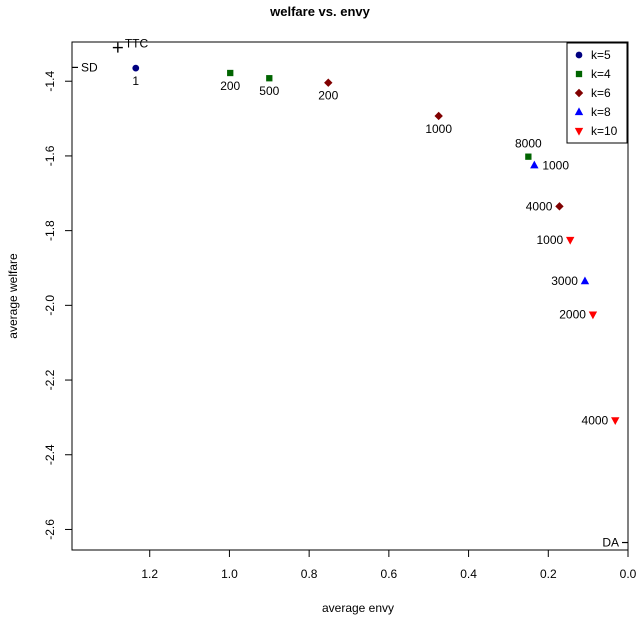  I want to click on x-tick-label: 0.8, so click(309, 574).